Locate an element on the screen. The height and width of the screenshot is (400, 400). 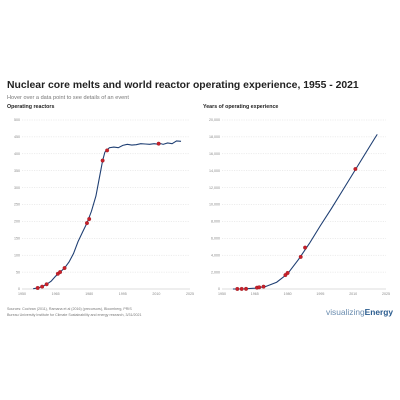
left-x-tick-label: 1980 is located at coordinates (89, 294).